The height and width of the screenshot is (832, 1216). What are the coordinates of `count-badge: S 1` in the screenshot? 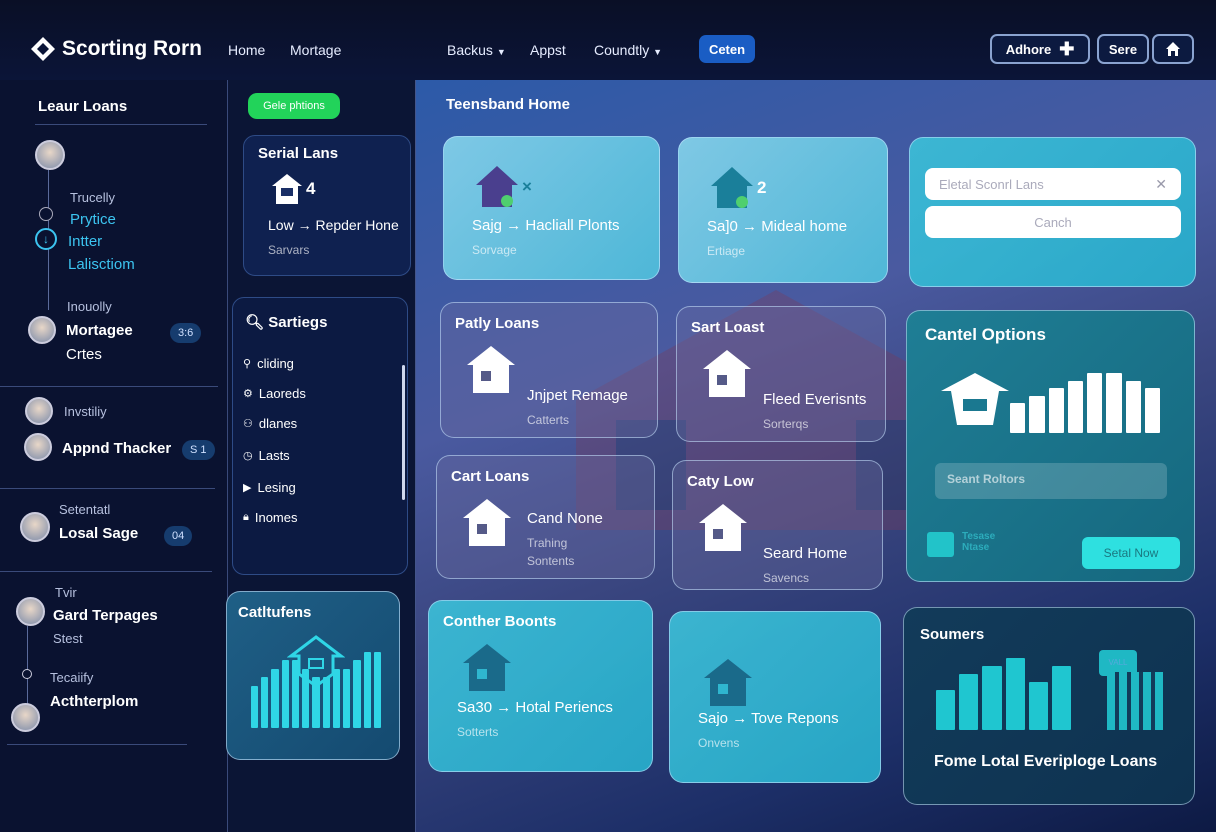 It's located at (198, 450).